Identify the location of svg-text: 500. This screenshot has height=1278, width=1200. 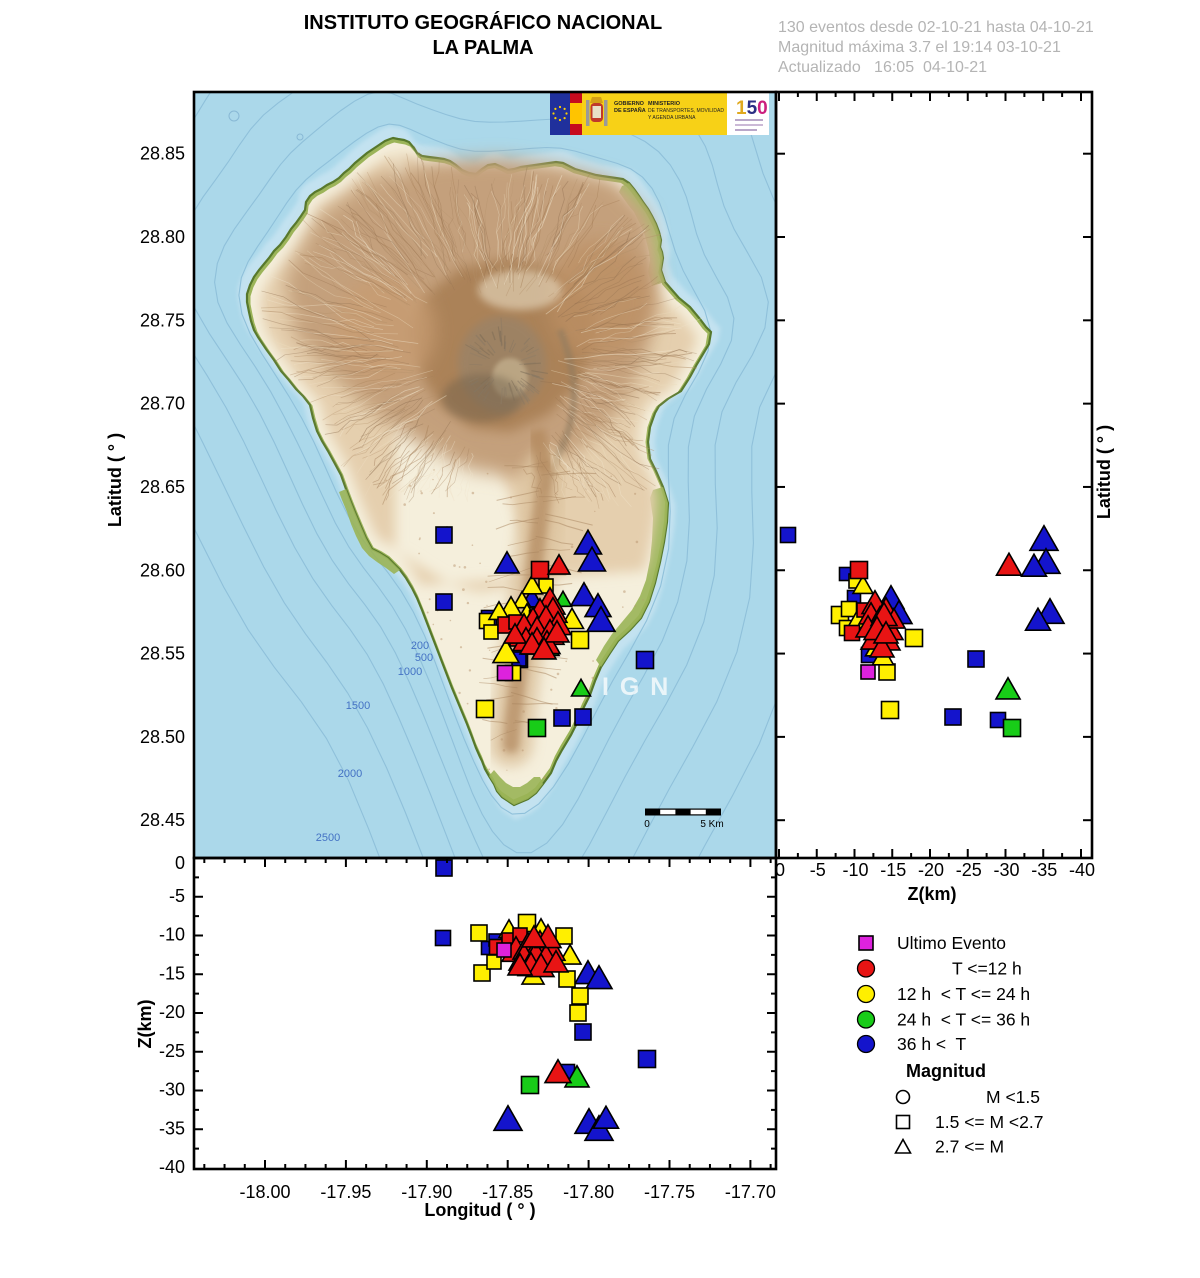
(424, 658).